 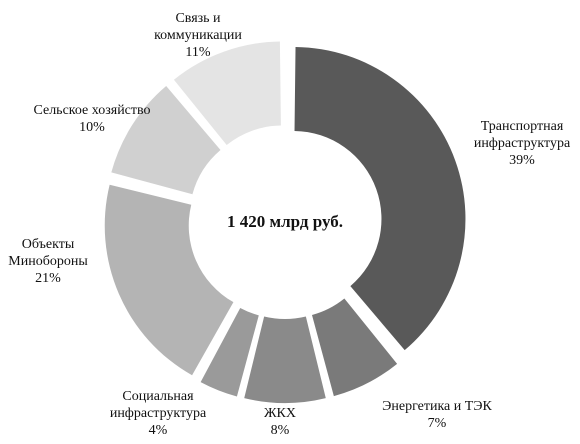 What do you see at coordinates (92, 127) in the screenshot?
I see `value-label: 10%` at bounding box center [92, 127].